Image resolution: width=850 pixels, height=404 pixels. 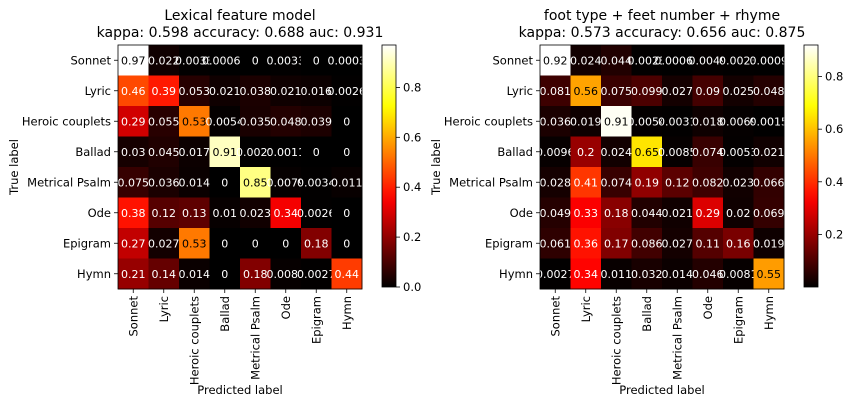 I want to click on y-tick-label: Metrical Psalm, so click(x=491, y=182).